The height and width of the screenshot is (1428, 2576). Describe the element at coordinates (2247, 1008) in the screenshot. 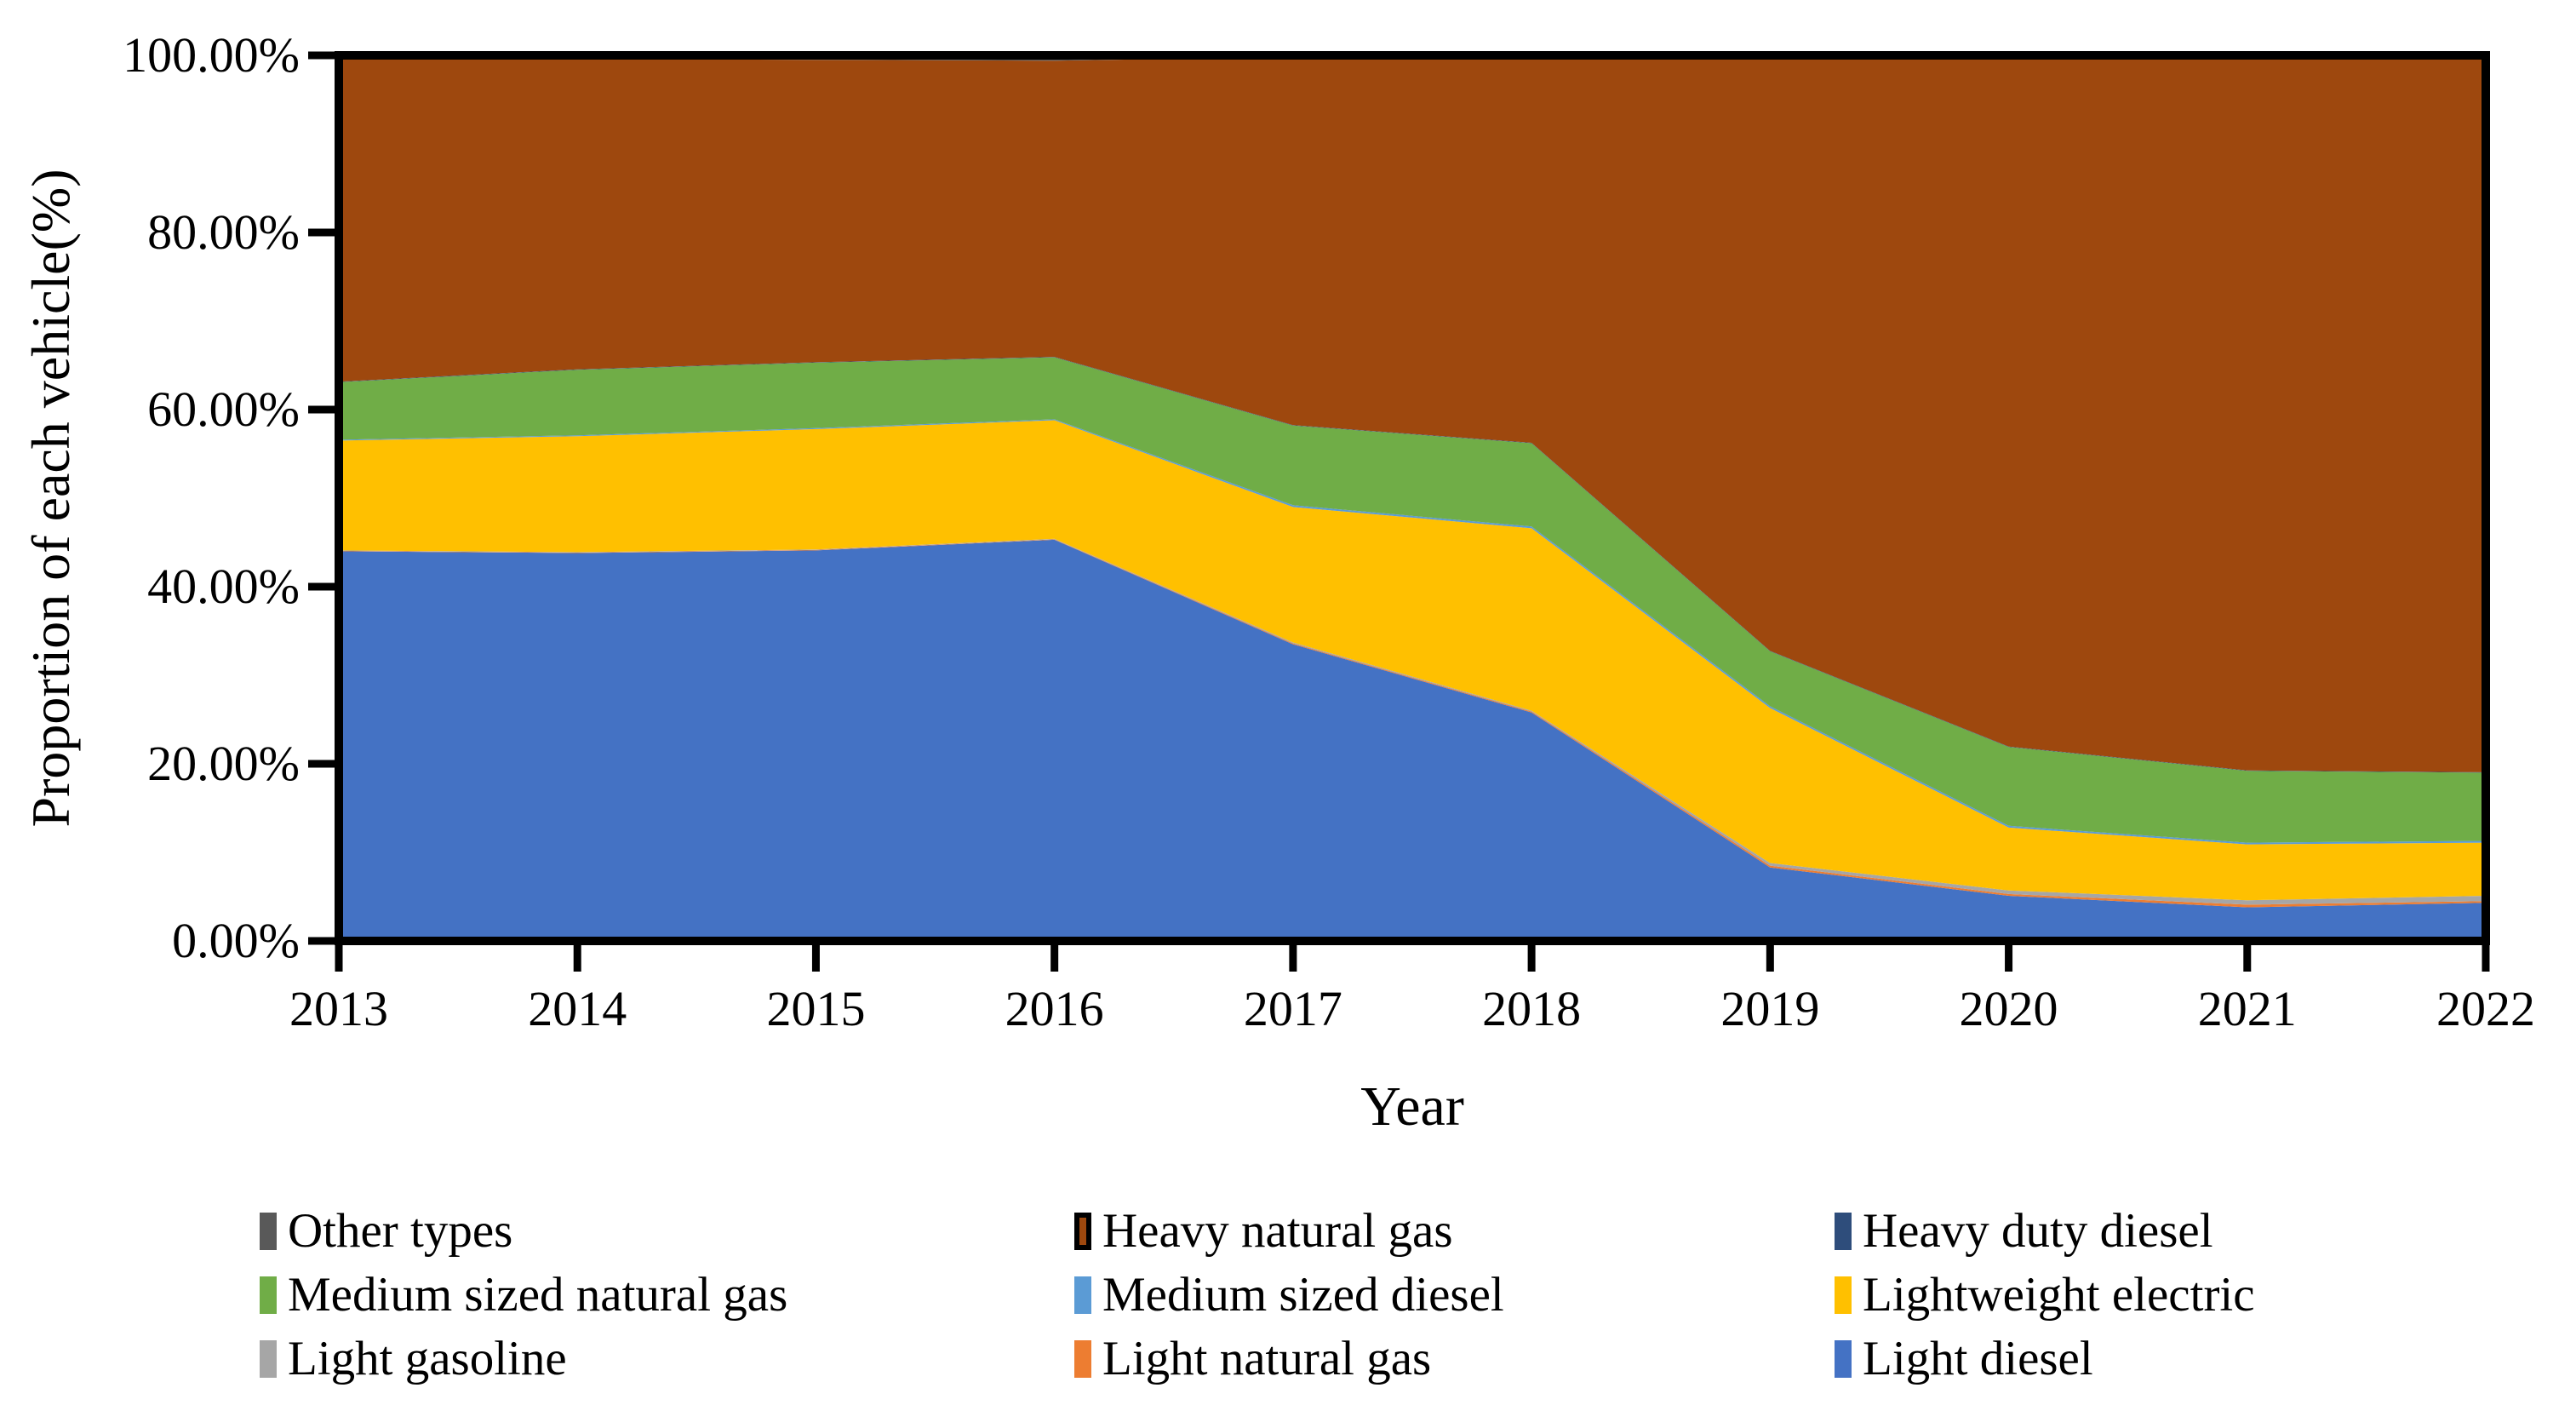

I see `x-tick-label: 2021` at that location.